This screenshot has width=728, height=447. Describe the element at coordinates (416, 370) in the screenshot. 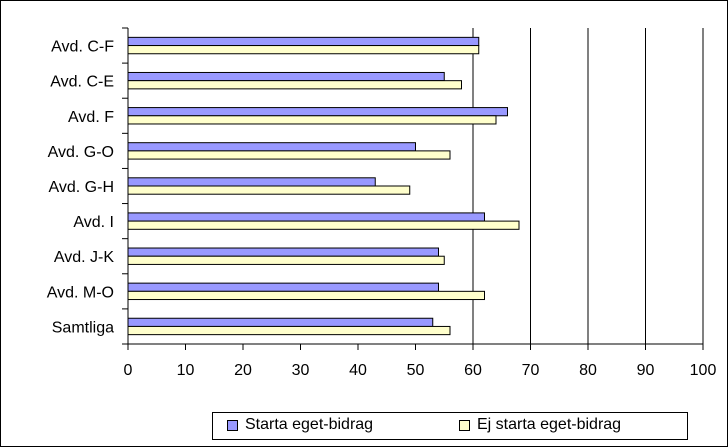

I see `x-tick-label-50: 50` at that location.